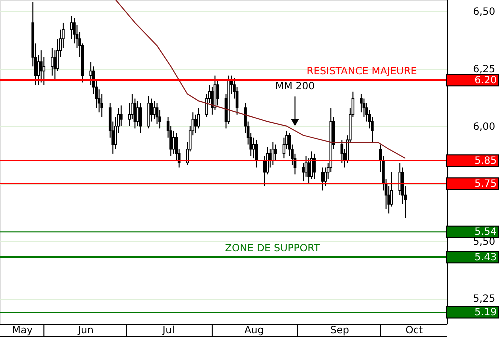 This screenshot has height=350, width=500. Describe the element at coordinates (485, 161) in the screenshot. I see `annotation: 5.85` at that location.